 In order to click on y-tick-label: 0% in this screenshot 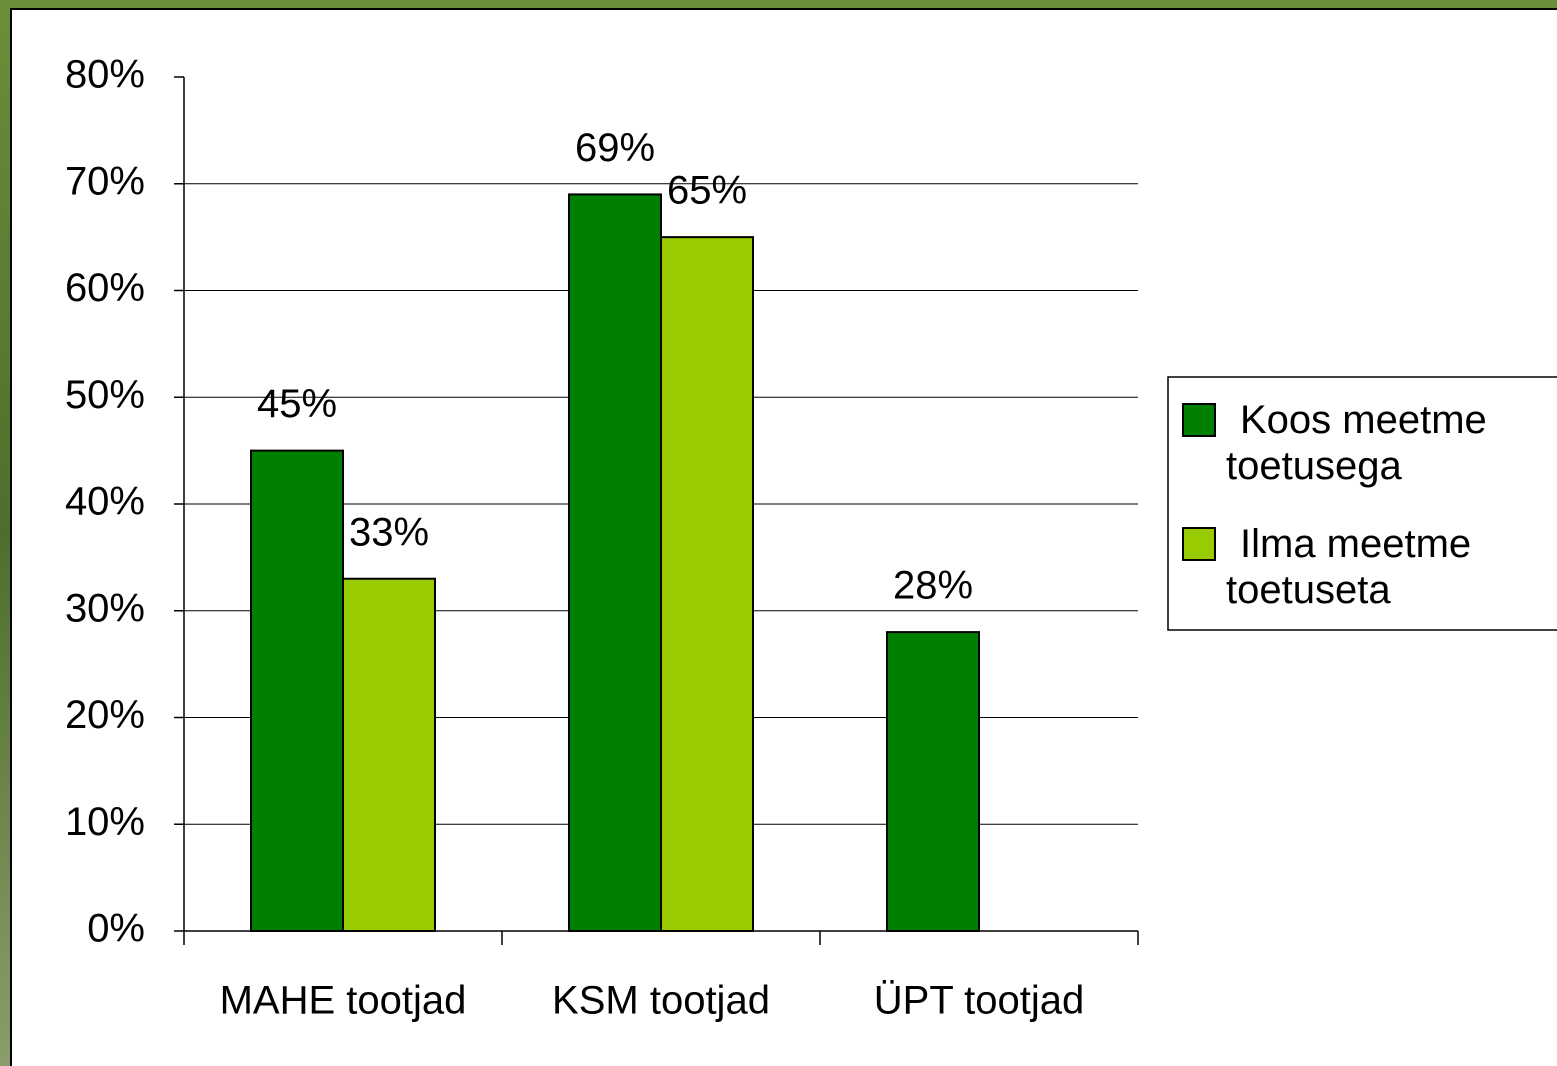, I will do `click(116, 929)`.